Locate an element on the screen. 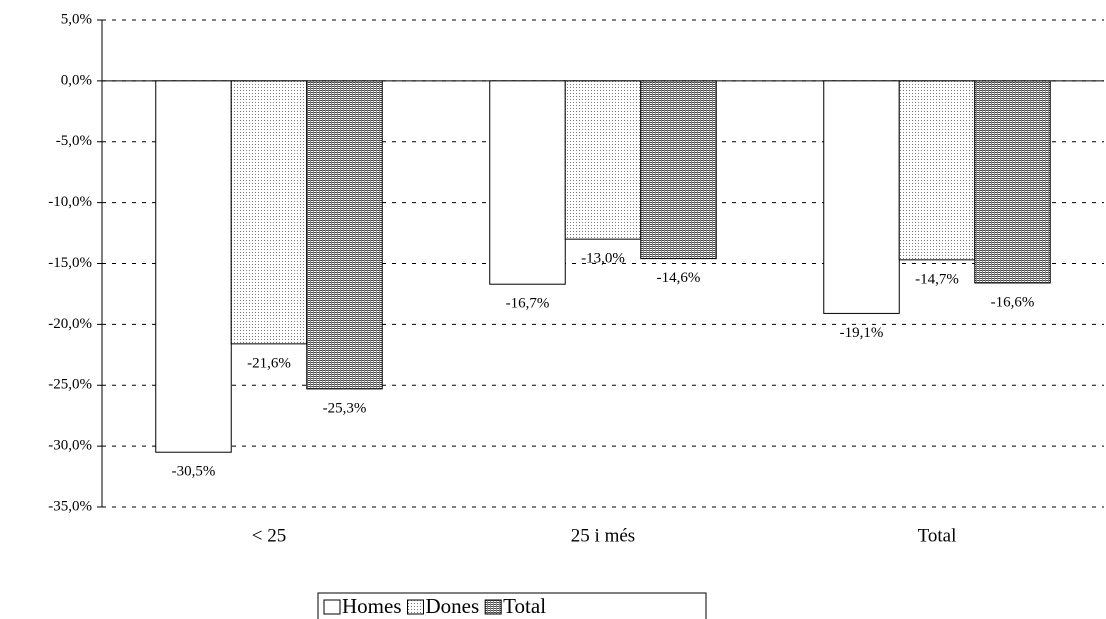 The image size is (1106, 619). legend-box is located at coordinates (512, 605).